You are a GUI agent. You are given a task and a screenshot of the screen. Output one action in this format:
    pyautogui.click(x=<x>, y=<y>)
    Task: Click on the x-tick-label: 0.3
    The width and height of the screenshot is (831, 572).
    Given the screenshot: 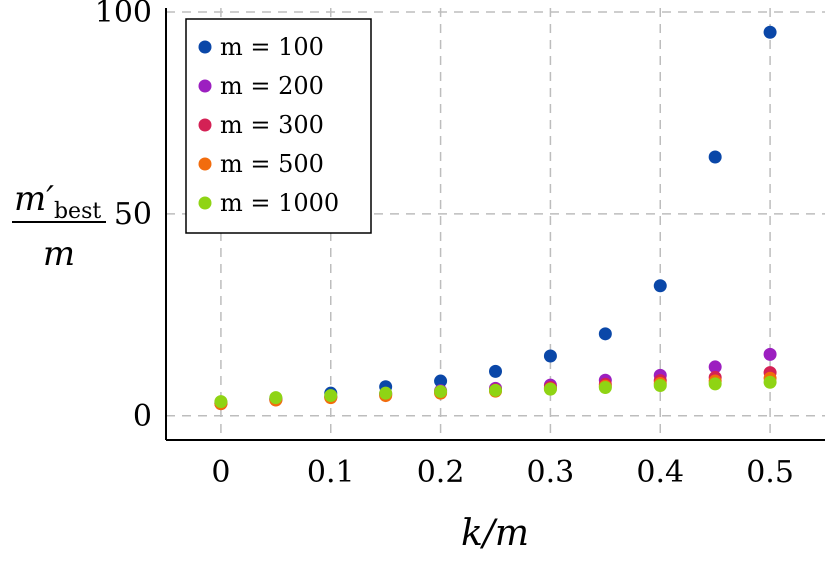 What is the action you would take?
    pyautogui.click(x=551, y=472)
    